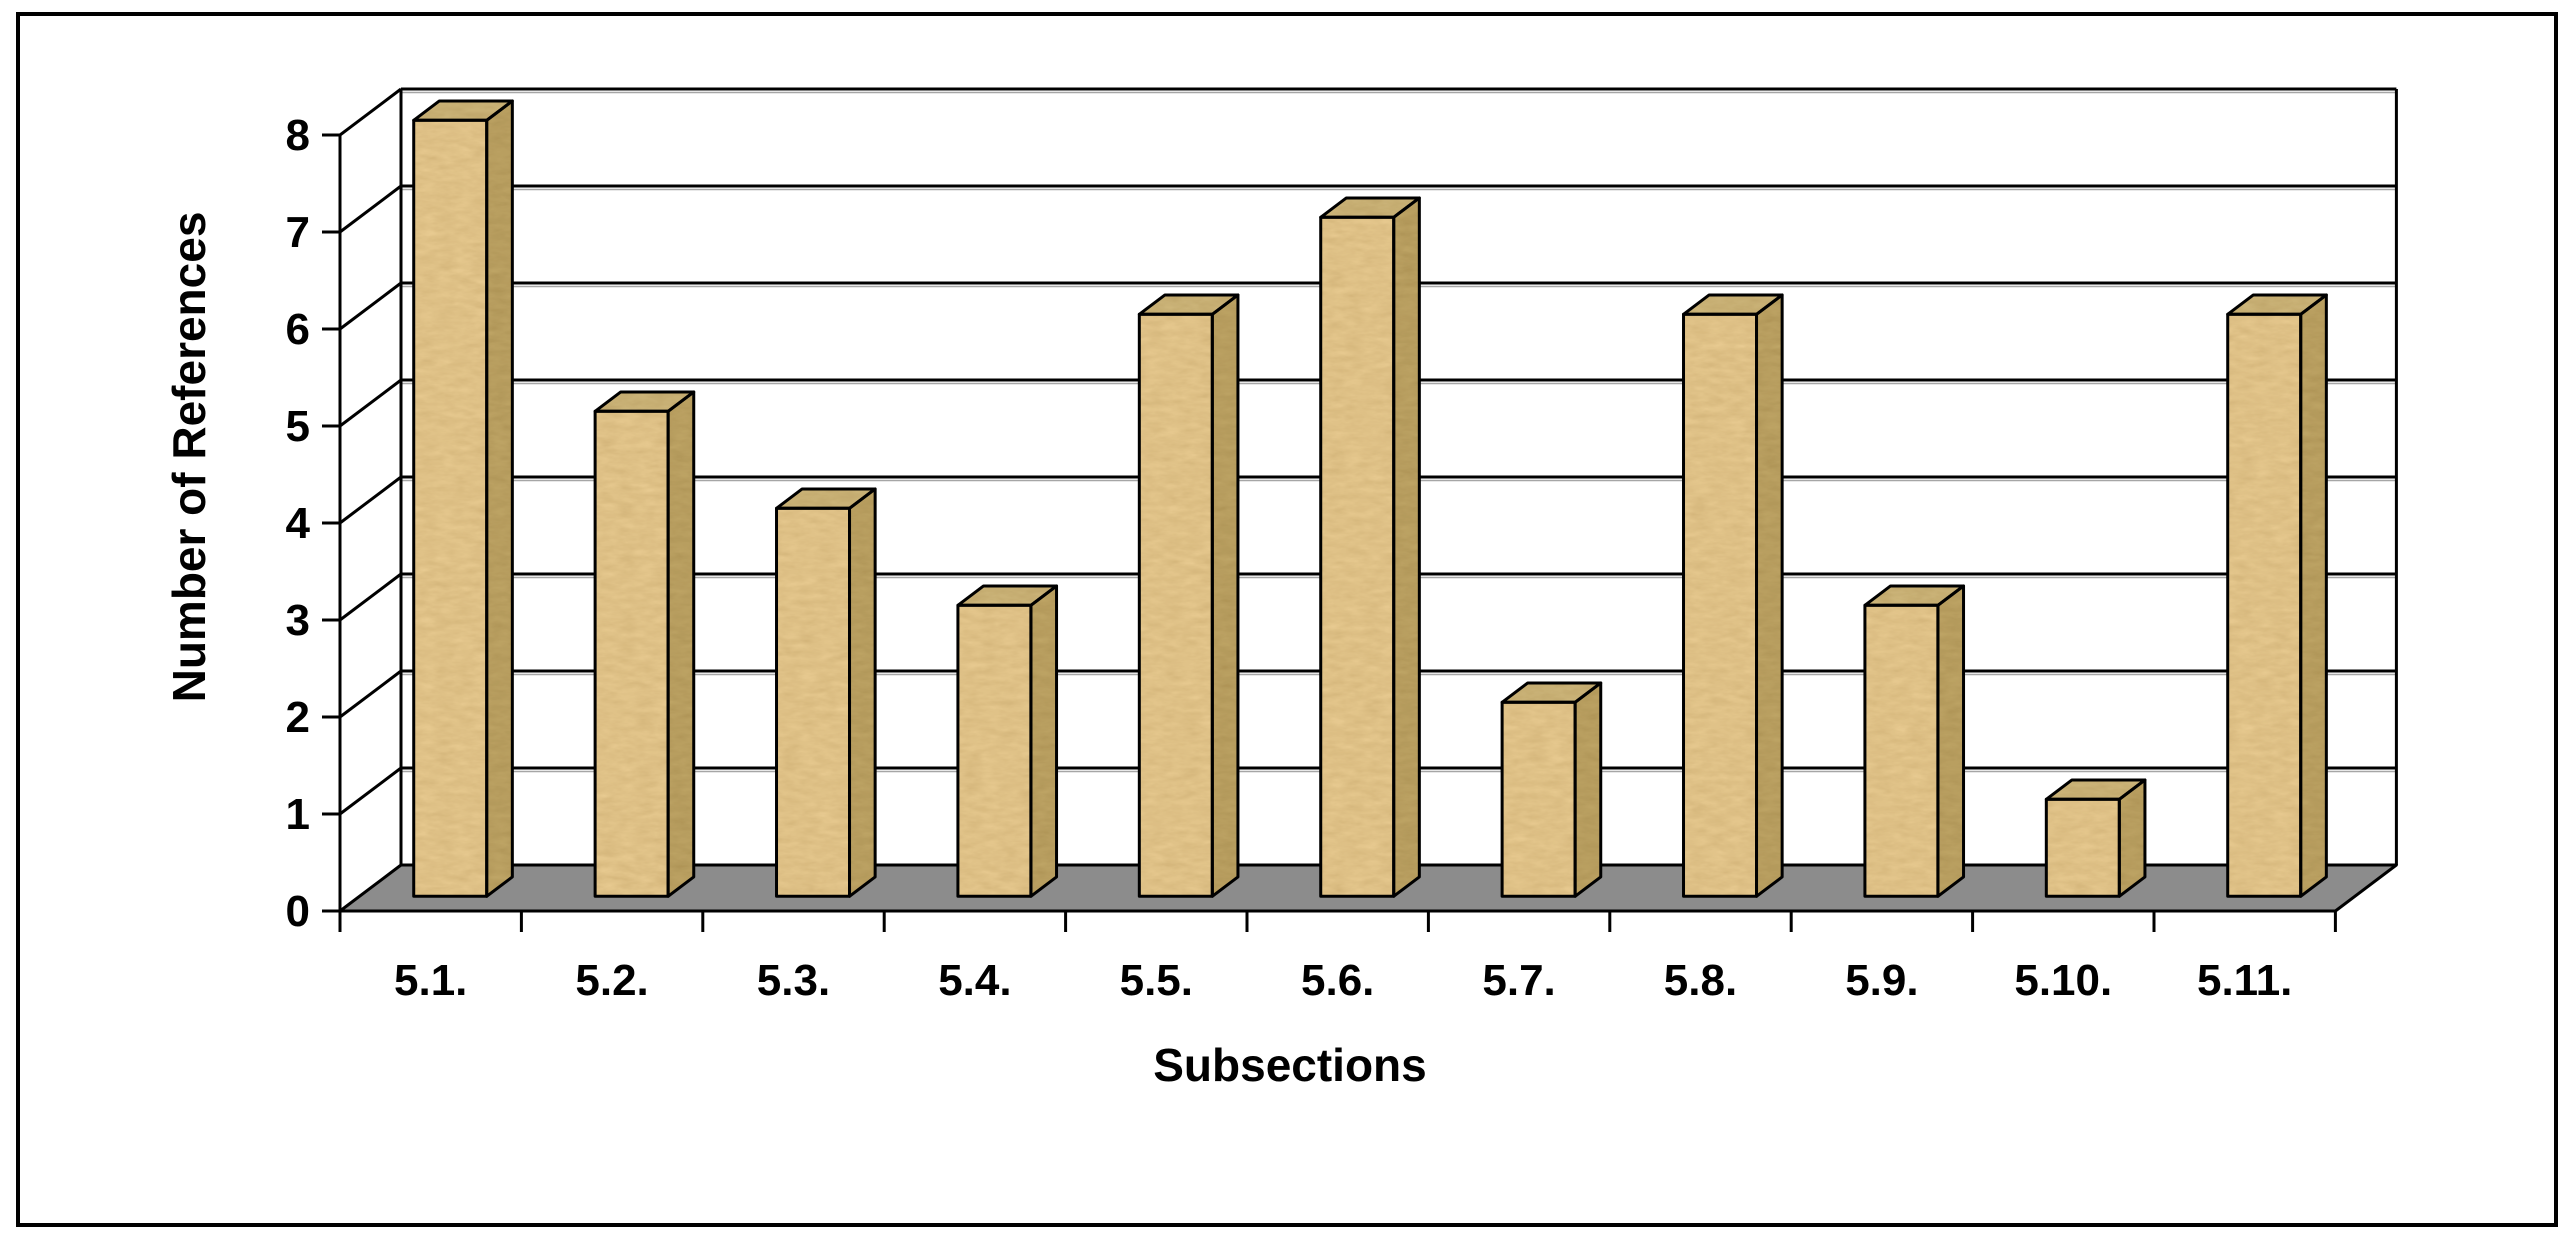  I want to click on x-category-label: 5.11., so click(2244, 980).